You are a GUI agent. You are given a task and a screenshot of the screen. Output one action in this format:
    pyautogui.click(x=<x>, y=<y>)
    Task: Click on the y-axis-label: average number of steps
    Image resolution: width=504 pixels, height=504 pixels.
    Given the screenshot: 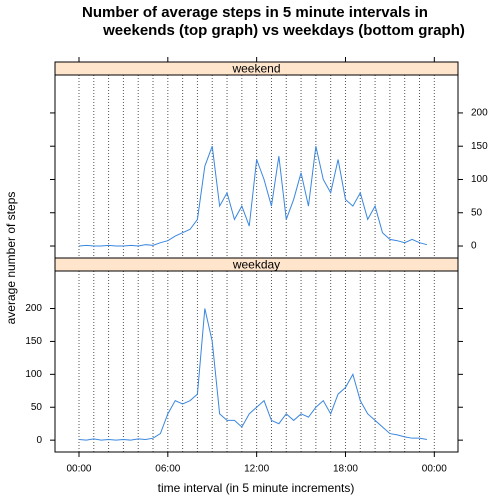 What is the action you would take?
    pyautogui.click(x=11, y=258)
    